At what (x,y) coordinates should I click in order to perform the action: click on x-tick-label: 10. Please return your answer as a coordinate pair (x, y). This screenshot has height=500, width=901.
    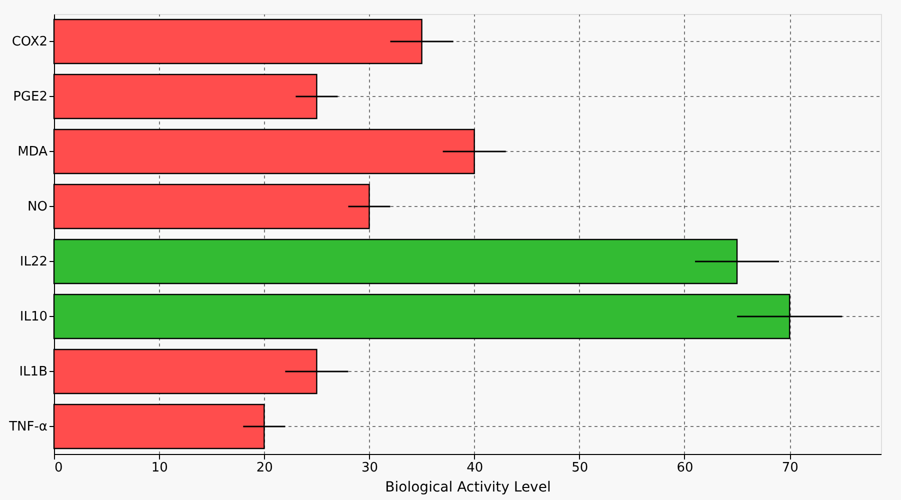
    Looking at the image, I should click on (159, 468).